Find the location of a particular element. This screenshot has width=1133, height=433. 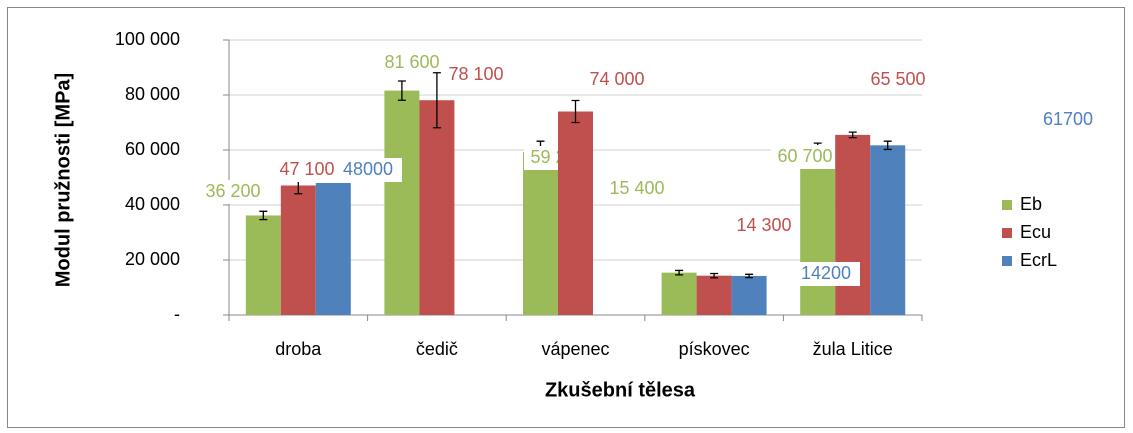

data-label: 81 600 is located at coordinates (411, 62).